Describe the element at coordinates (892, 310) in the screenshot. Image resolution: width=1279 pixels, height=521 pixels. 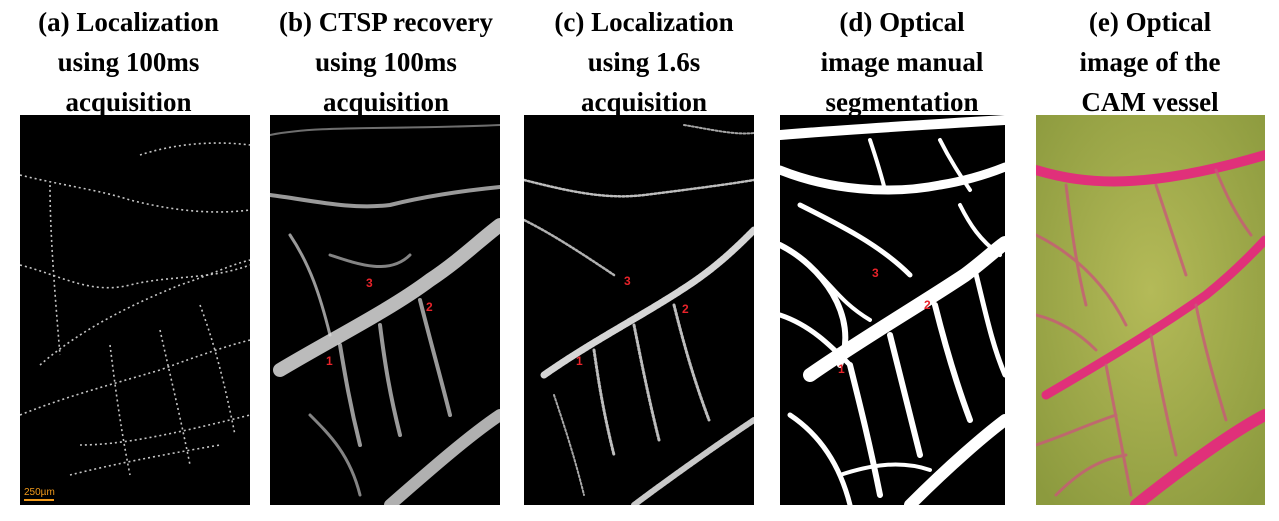
I see `manual-segmentation-image: 3 2 1` at that location.